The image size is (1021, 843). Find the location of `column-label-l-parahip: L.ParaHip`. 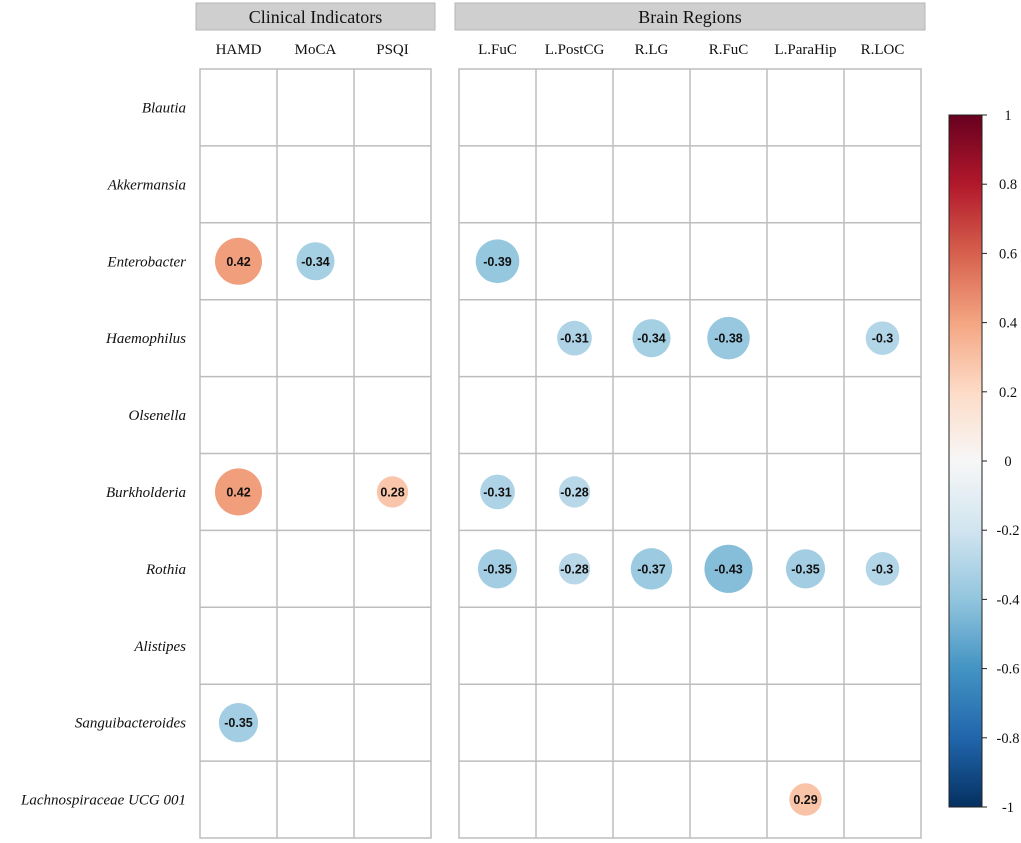

column-label-l-parahip: L.ParaHip is located at coordinates (805, 50).